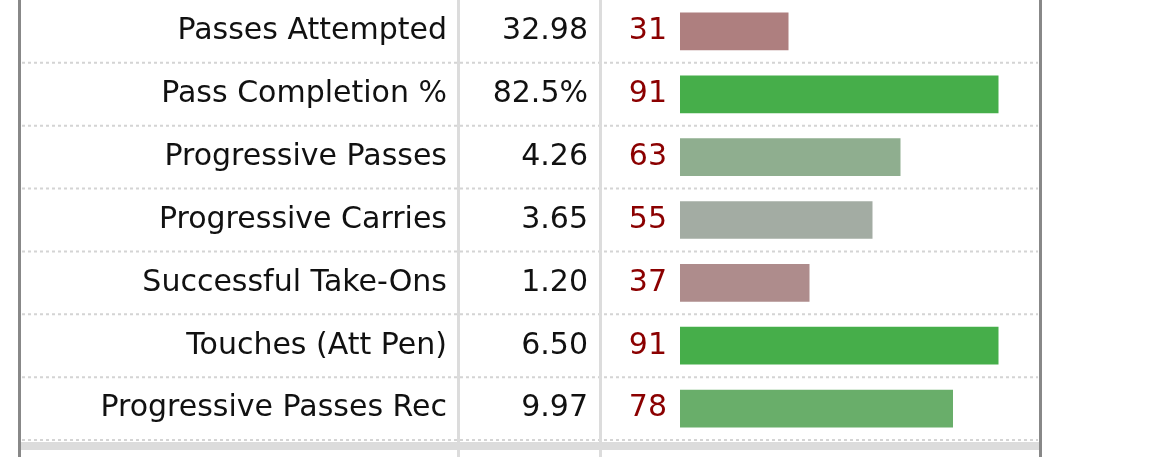 This screenshot has width=1170, height=457. I want to click on y-tick-label: Touches (Att Pen), so click(316, 343).